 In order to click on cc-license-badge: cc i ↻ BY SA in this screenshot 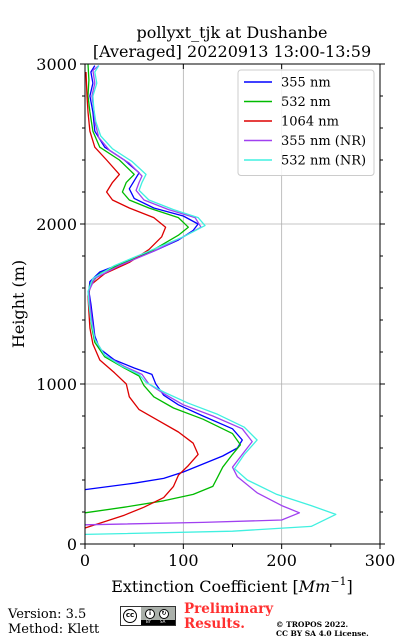, I will do `click(148, 616)`.